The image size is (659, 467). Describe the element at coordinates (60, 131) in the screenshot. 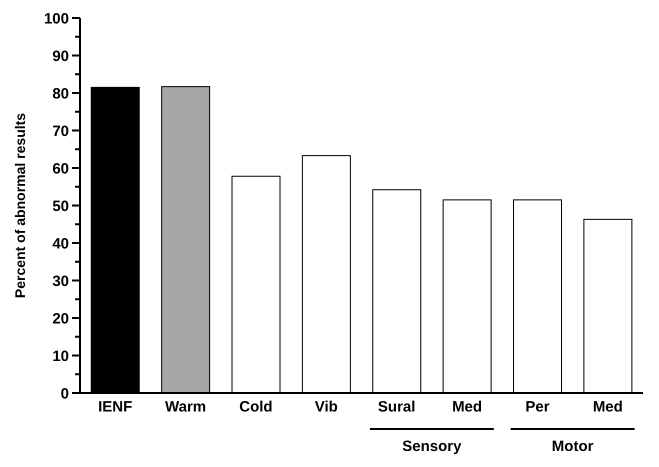

I see `y-tick-label: 70` at that location.